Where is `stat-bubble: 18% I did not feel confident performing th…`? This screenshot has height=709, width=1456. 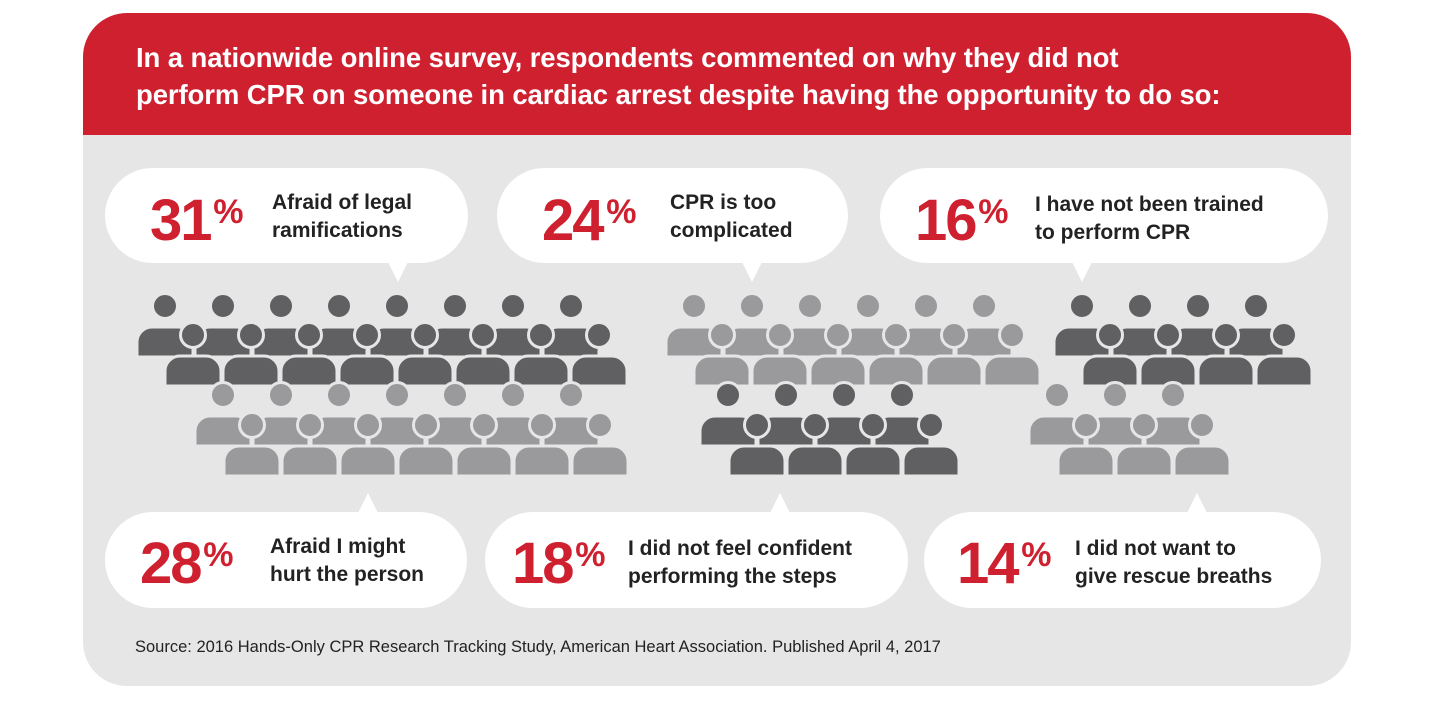 stat-bubble: 18% I did not feel confident performing th… is located at coordinates (696, 550).